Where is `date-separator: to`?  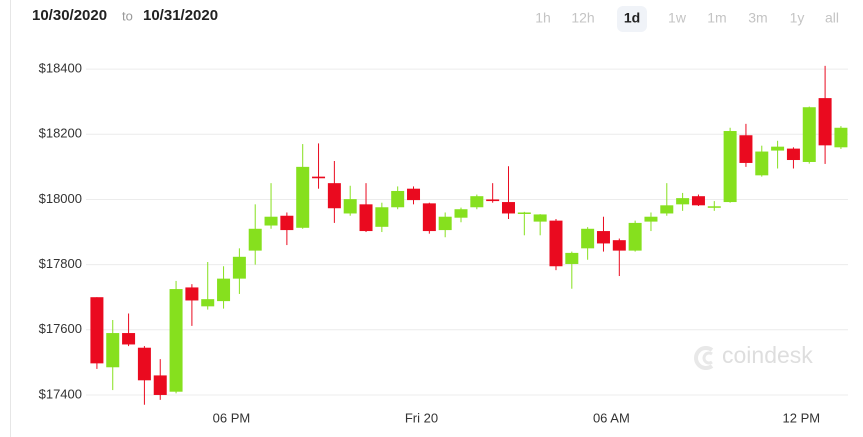 date-separator: to is located at coordinates (127, 15).